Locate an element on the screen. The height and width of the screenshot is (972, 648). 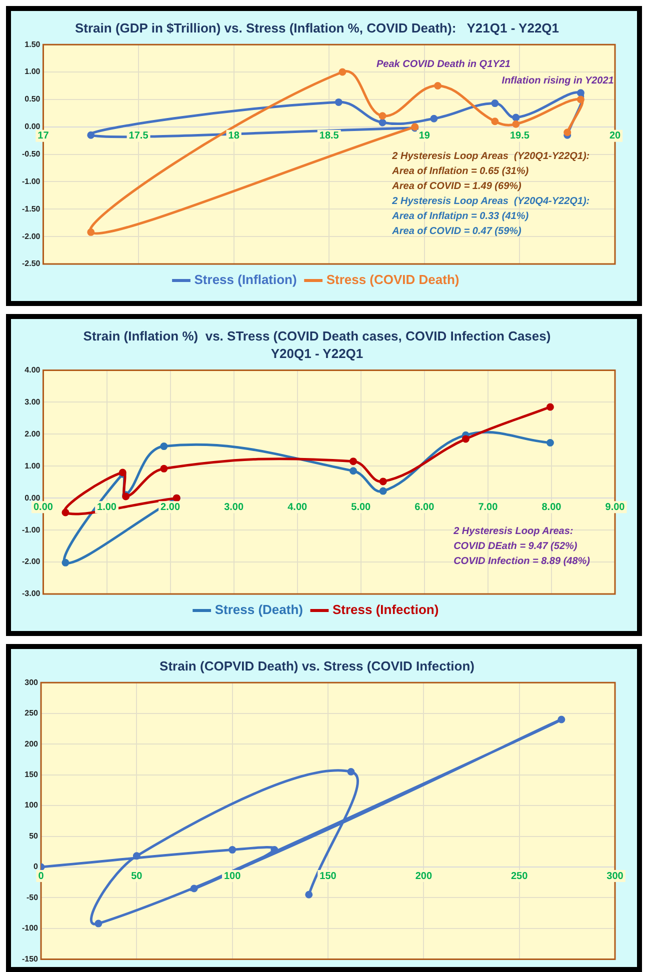
y-tick-label: -0.50 is located at coordinates (31, 154).